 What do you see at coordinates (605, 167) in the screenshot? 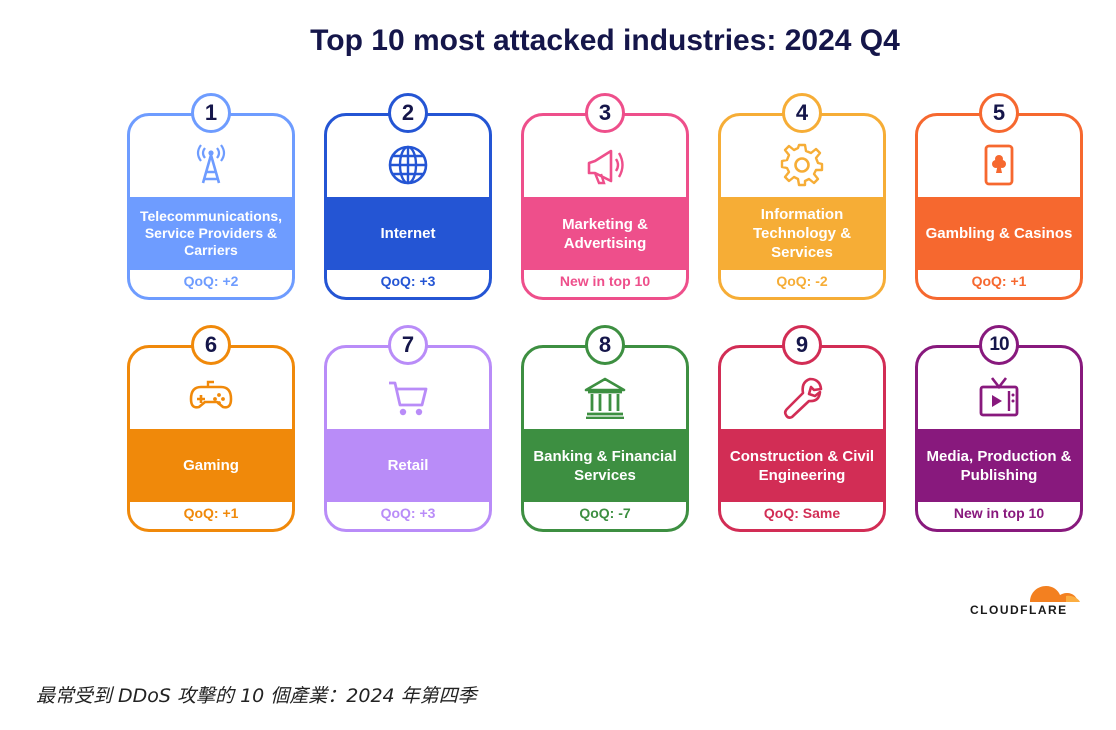
I see `megaphone-icon` at bounding box center [605, 167].